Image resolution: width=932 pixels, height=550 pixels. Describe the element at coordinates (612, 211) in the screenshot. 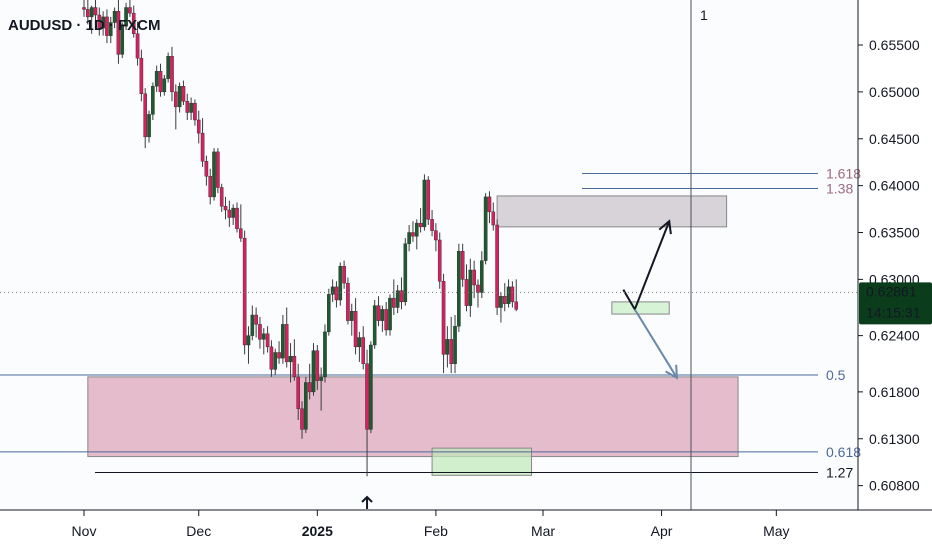

I see `zone-resistance` at that location.